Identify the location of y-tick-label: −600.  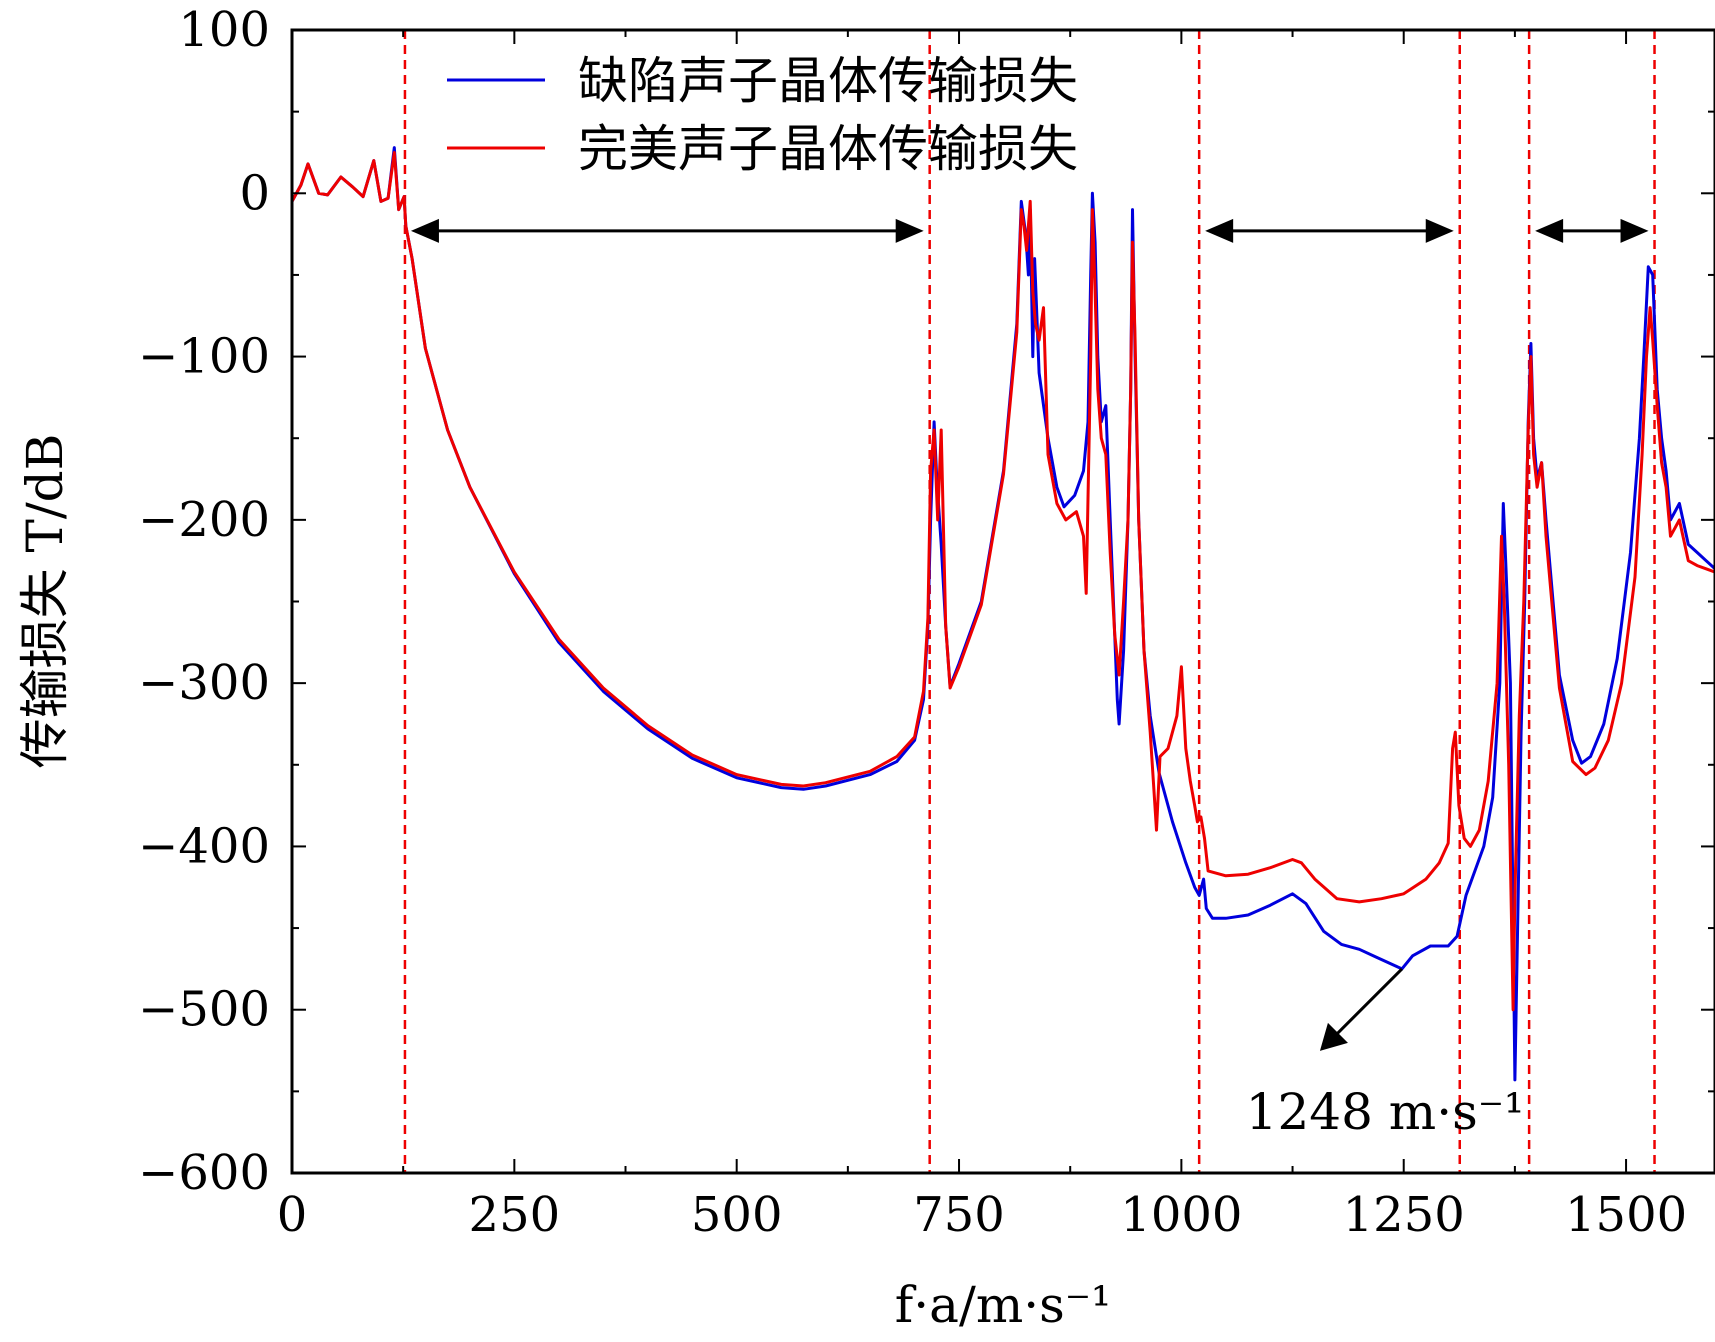
(204, 1173).